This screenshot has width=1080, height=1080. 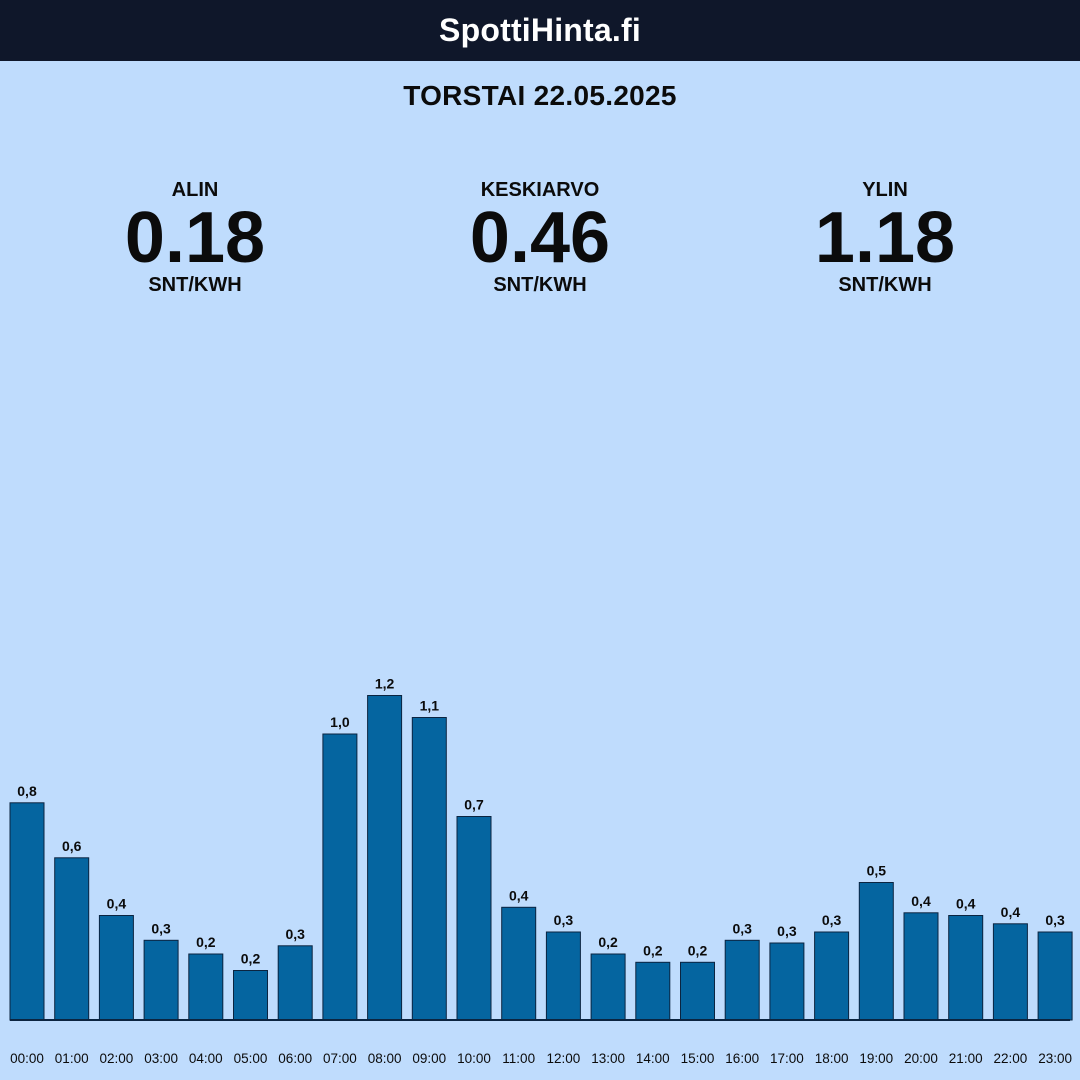 I want to click on data-label: 1,2, so click(x=385, y=684).